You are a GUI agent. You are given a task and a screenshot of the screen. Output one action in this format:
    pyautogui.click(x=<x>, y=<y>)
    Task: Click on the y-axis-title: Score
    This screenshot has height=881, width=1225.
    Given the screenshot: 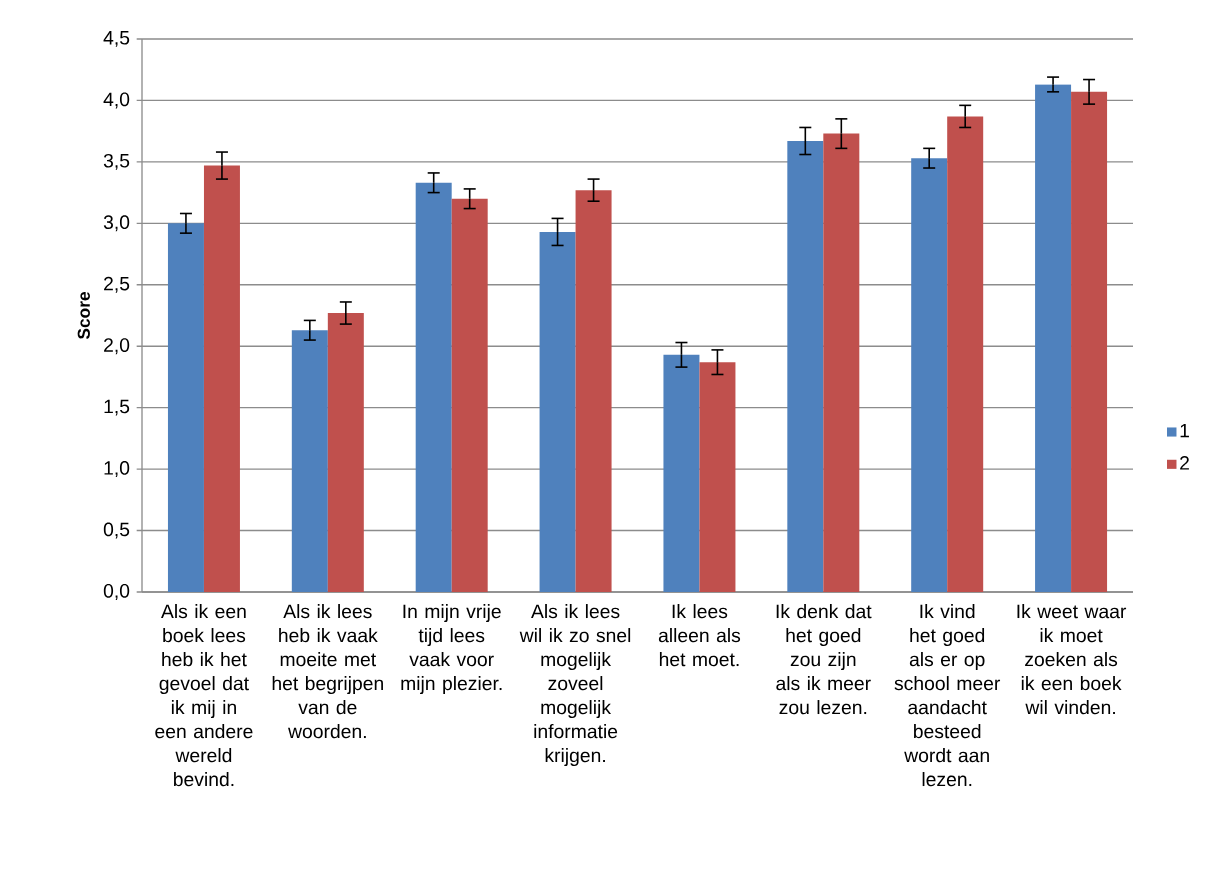 What is the action you would take?
    pyautogui.click(x=83, y=315)
    